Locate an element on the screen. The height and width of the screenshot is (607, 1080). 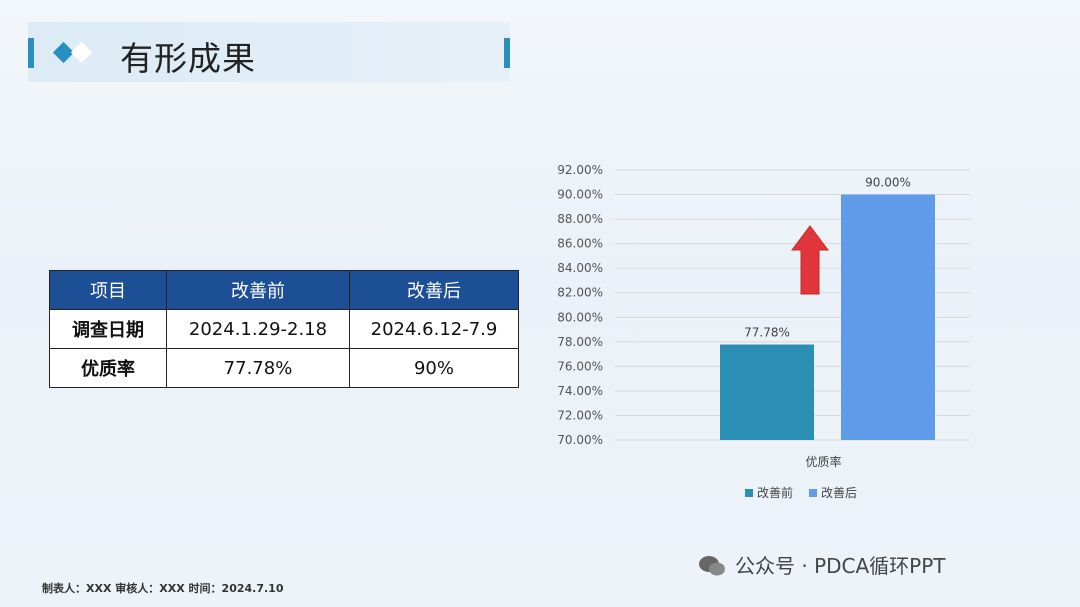
title-bar: 有形成果 is located at coordinates (269, 52).